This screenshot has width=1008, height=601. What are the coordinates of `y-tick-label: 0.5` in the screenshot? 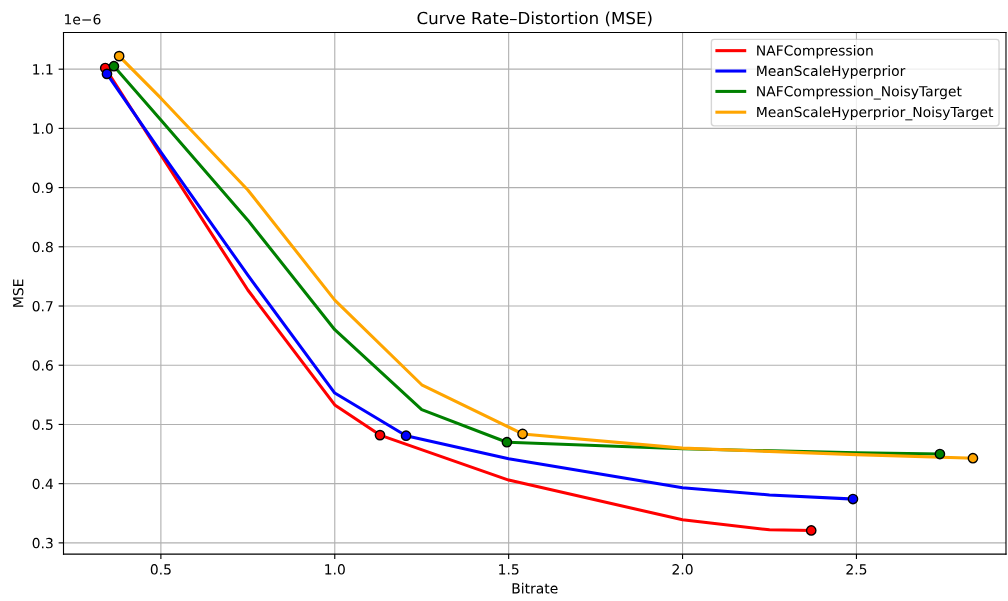 It's located at (42, 424).